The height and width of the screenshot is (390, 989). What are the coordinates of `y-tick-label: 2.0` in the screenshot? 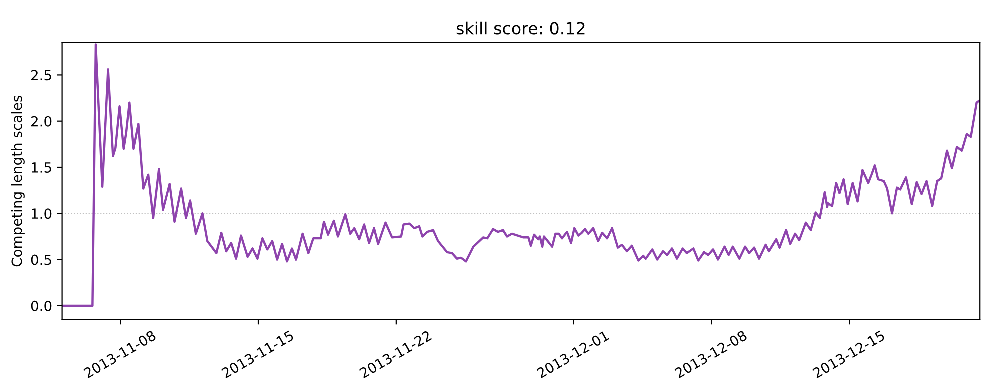 It's located at (42, 121).